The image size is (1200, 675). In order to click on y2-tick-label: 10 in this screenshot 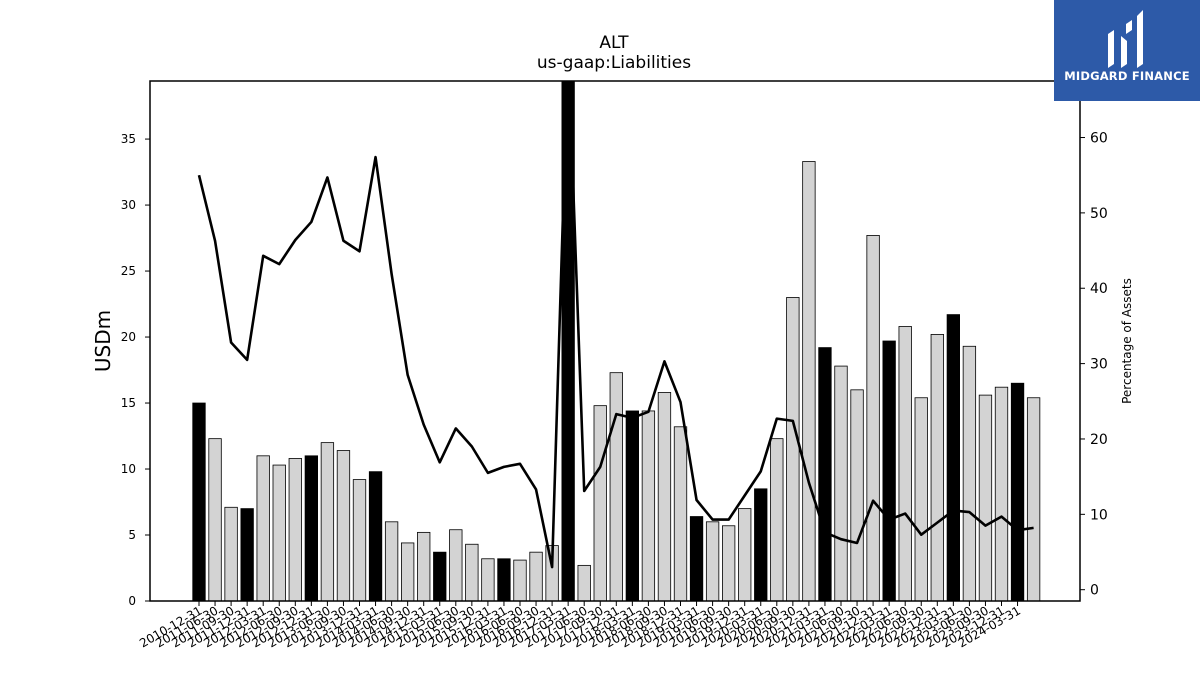, I will do `click(1099, 515)`.